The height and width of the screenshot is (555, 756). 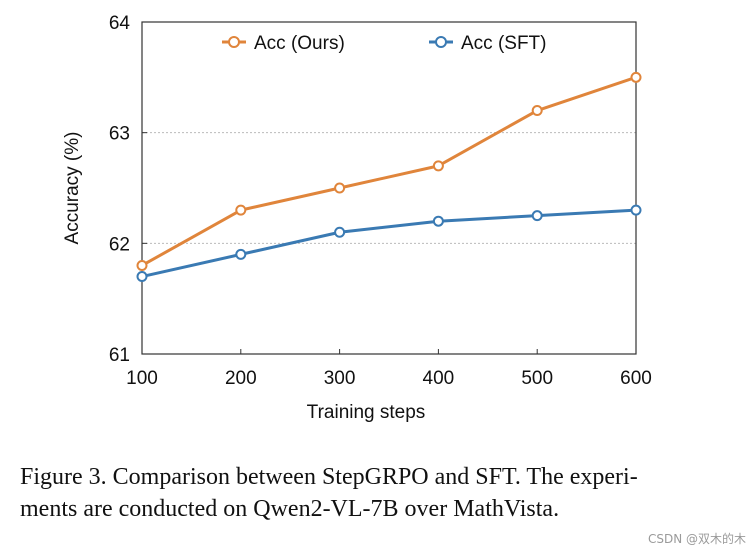 I want to click on y-axis-title: Accuracy (%), so click(x=72, y=188).